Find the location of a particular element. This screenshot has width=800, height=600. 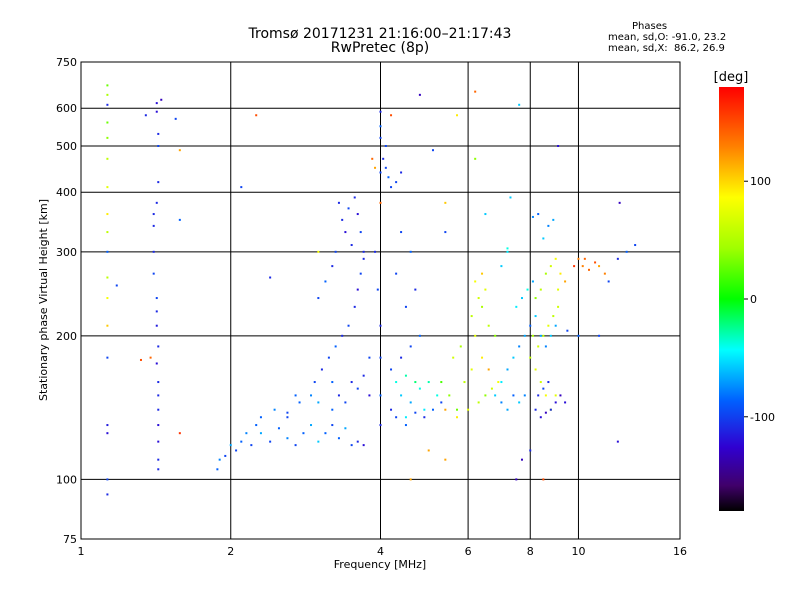

chart-subtitle: RwPretec (8p) is located at coordinates (380, 48).